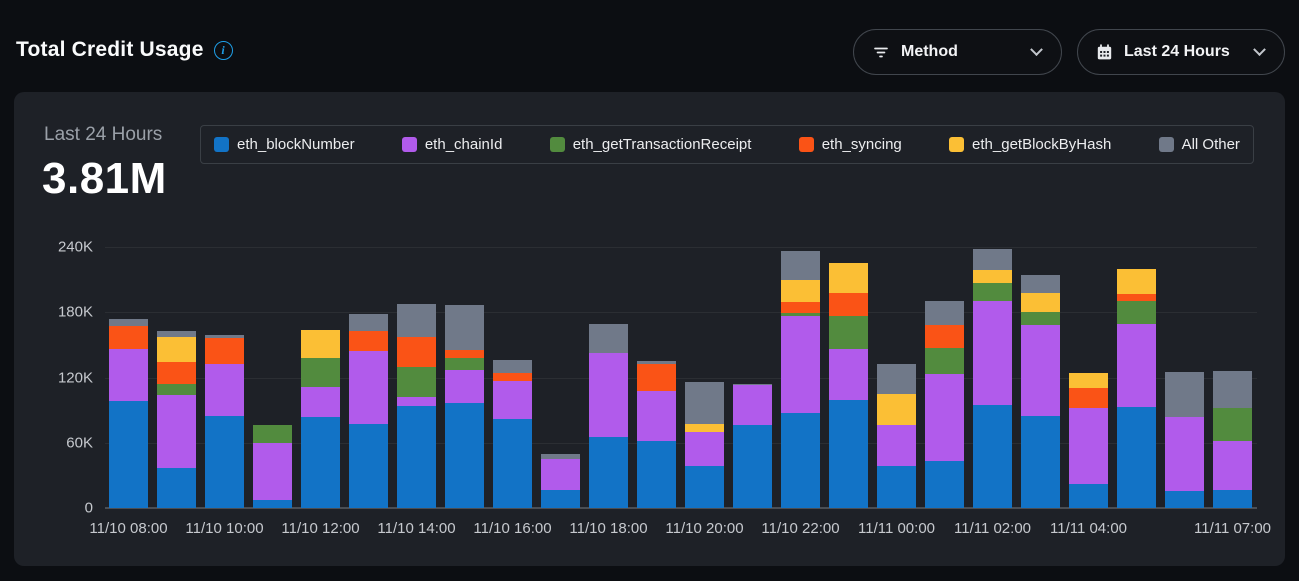 Image resolution: width=1299 pixels, height=581 pixels. What do you see at coordinates (1088, 528) in the screenshot?
I see `x-axis-tick: 11/11 04:00` at bounding box center [1088, 528].